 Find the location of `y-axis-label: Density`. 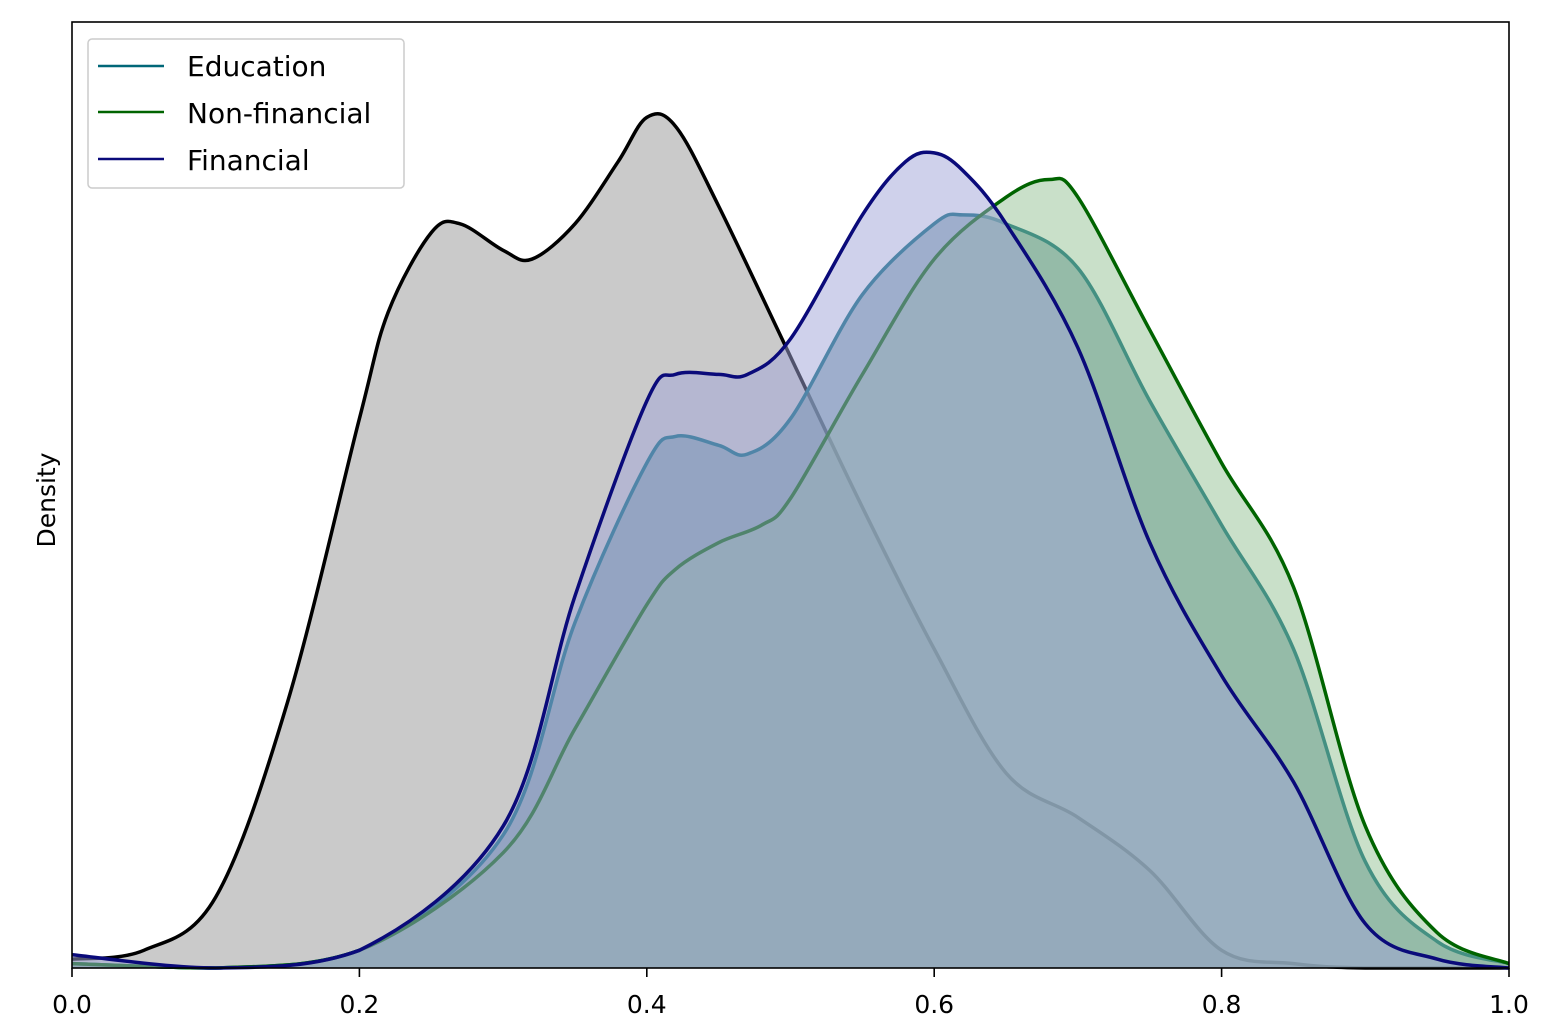

y-axis-label: Density is located at coordinates (46, 499).